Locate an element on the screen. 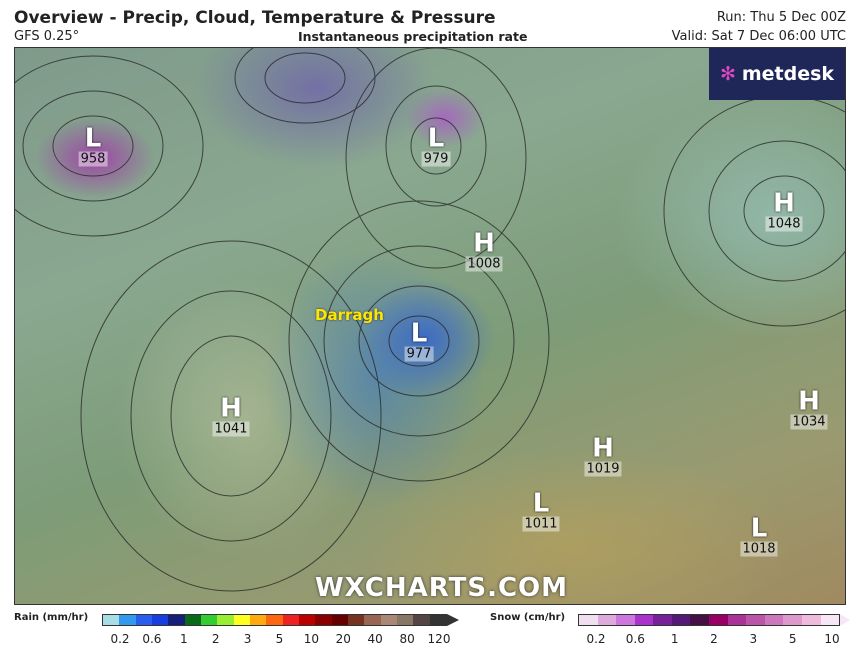 Image resolution: width=860 pixels, height=660 pixels. snow-colorbar is located at coordinates (709, 620).